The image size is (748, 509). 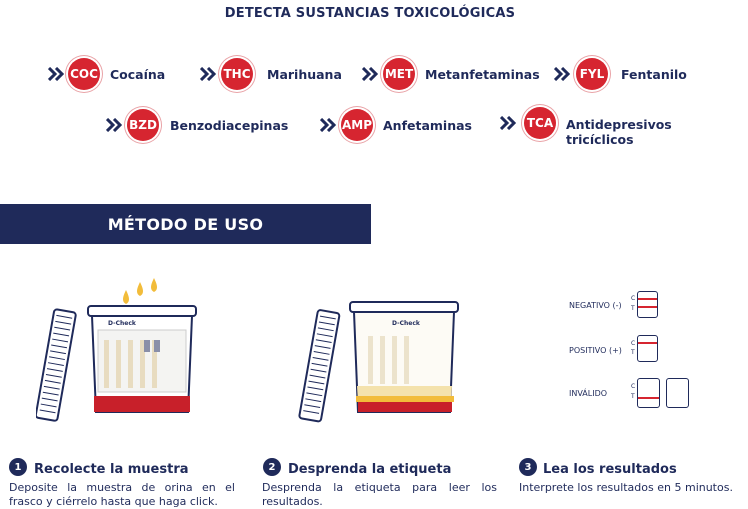 What do you see at coordinates (304, 74) in the screenshot?
I see `substance-name: Marihuana` at bounding box center [304, 74].